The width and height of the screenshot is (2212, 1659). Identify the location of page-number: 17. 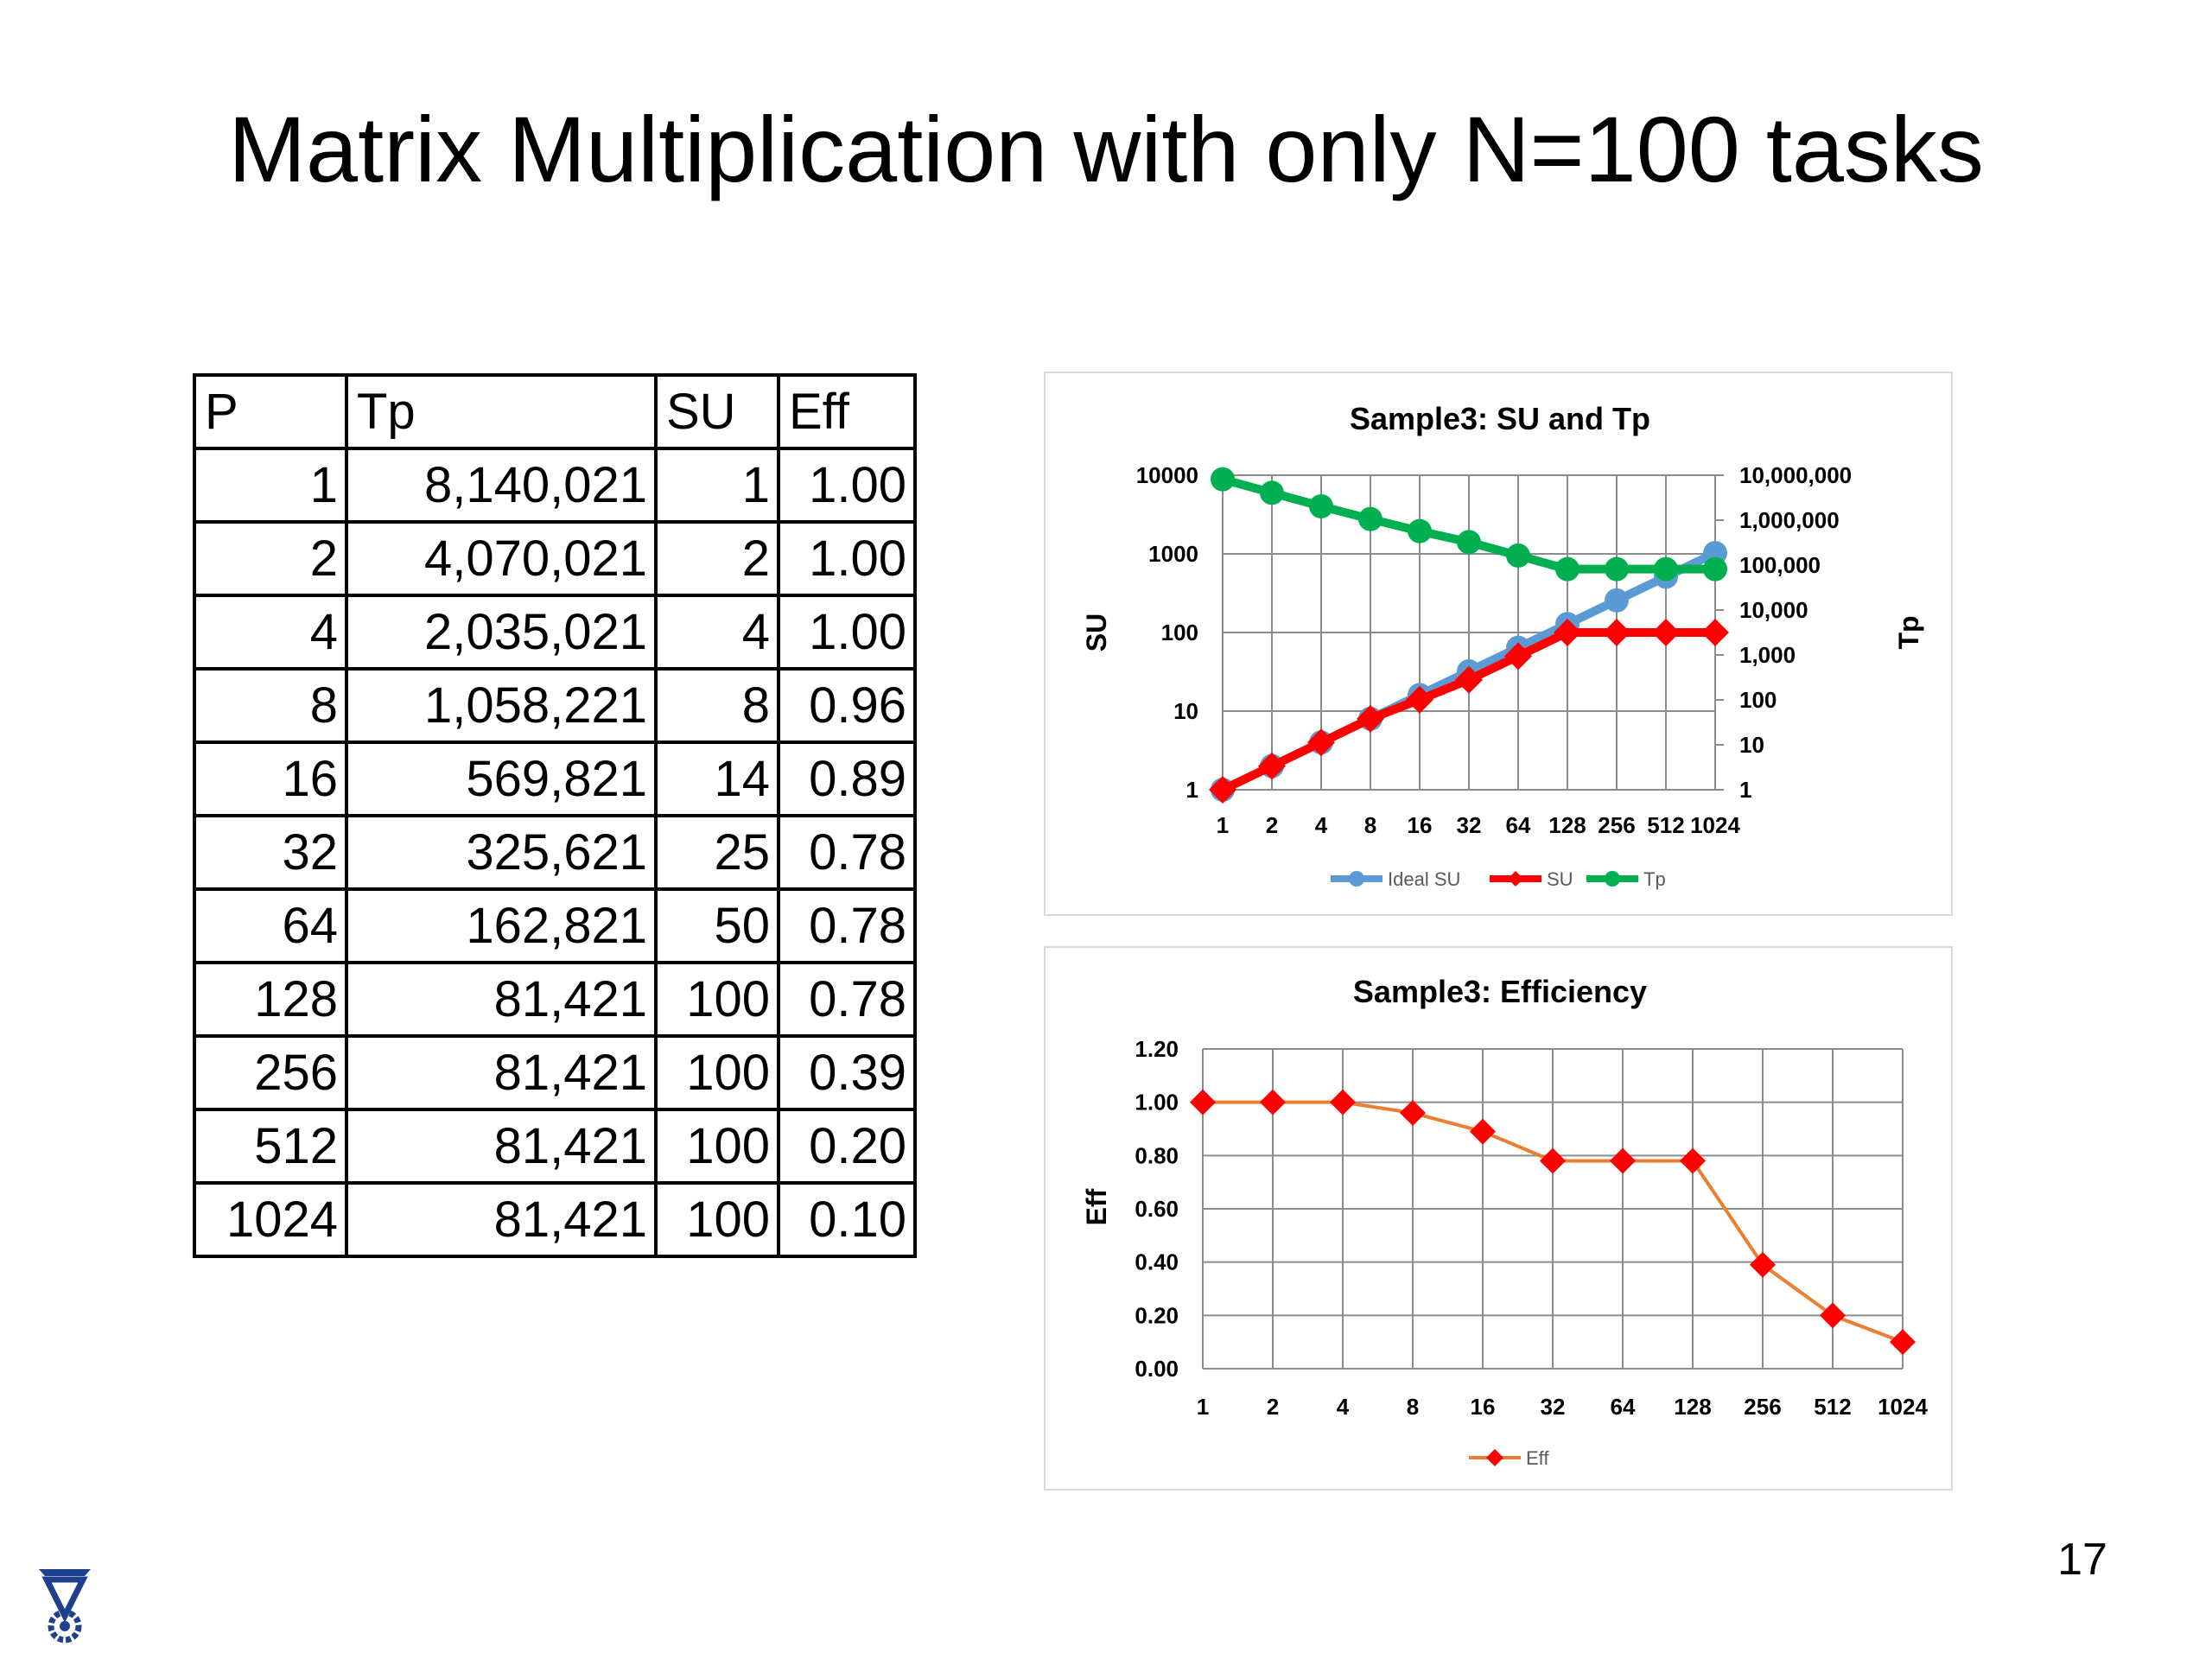
(2082, 1560).